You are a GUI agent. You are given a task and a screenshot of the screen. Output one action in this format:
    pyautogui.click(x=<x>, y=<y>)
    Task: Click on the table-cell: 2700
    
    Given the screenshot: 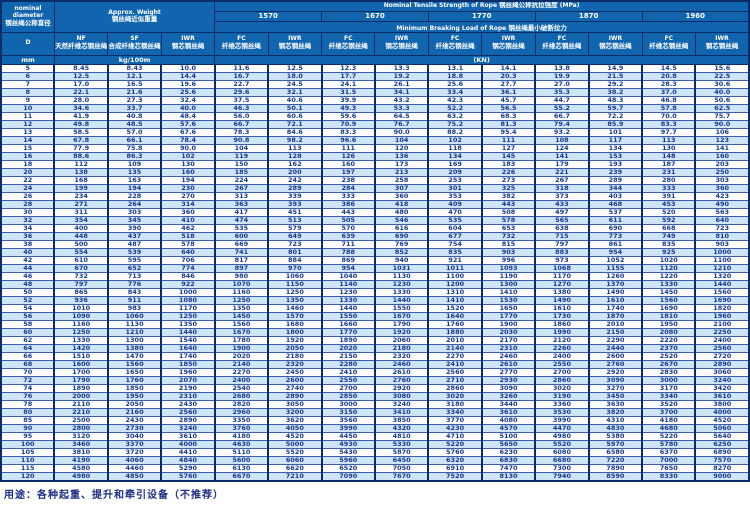 What is the action you would take?
    pyautogui.click(x=348, y=387)
    